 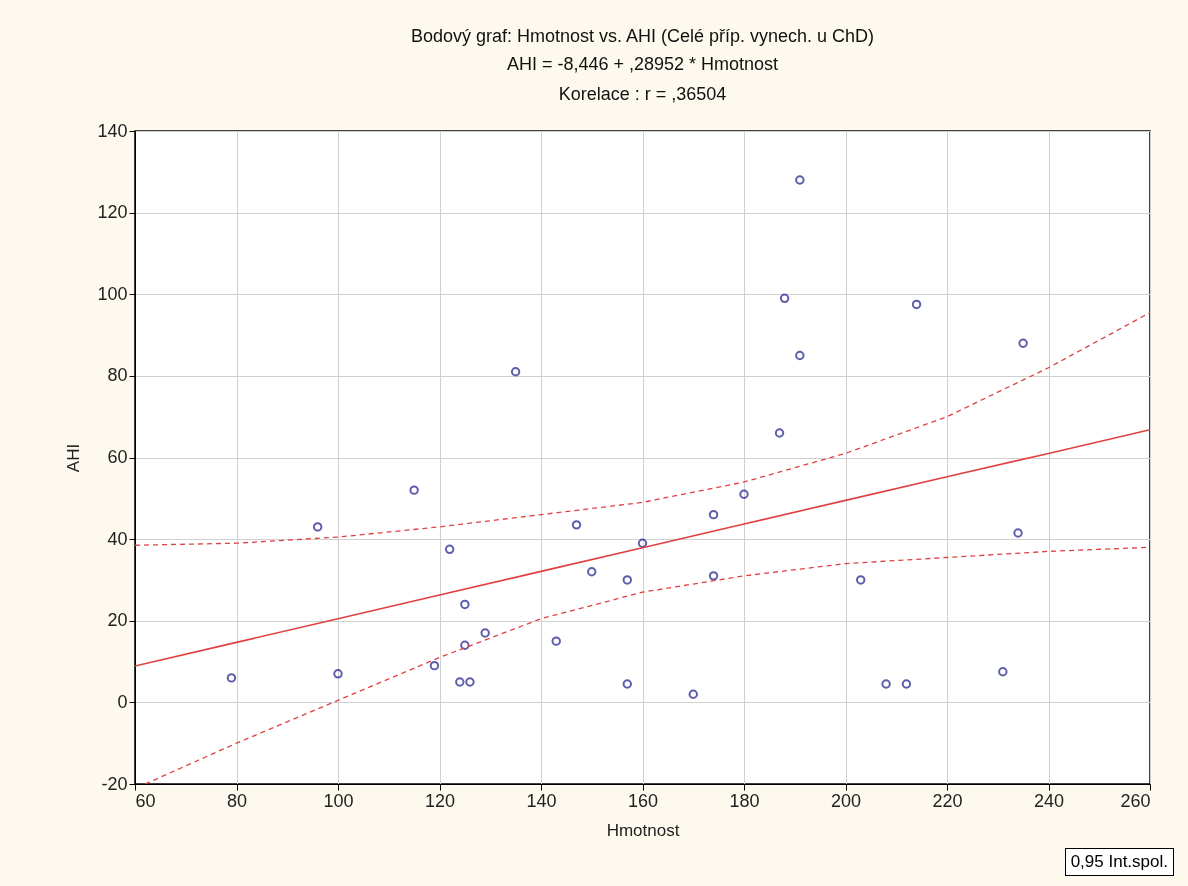 What do you see at coordinates (237, 800) in the screenshot?
I see `x-tick-label: 80` at bounding box center [237, 800].